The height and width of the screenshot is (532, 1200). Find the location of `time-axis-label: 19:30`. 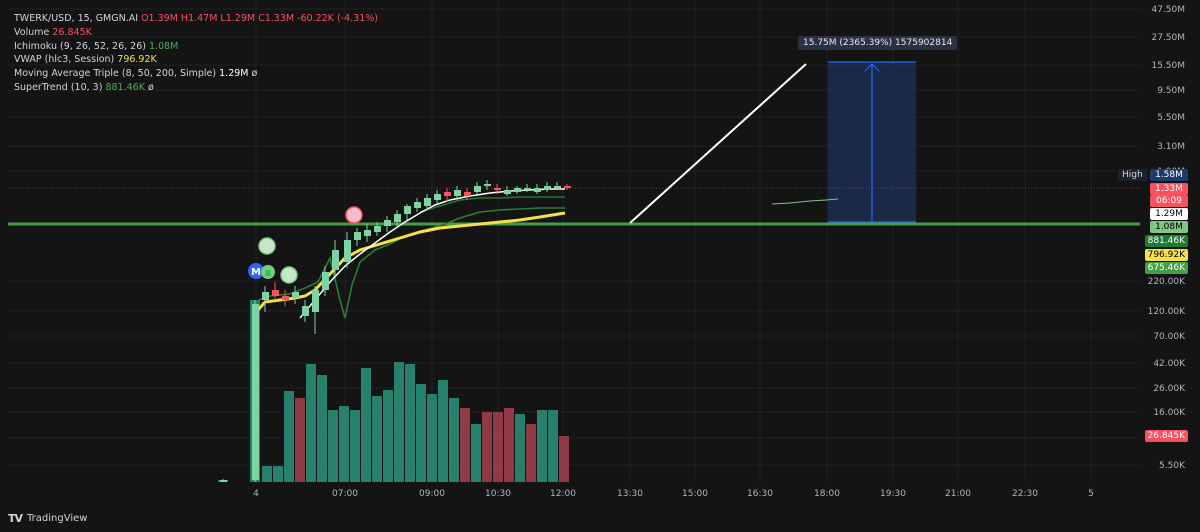

time-axis-label: 19:30 is located at coordinates (893, 494).